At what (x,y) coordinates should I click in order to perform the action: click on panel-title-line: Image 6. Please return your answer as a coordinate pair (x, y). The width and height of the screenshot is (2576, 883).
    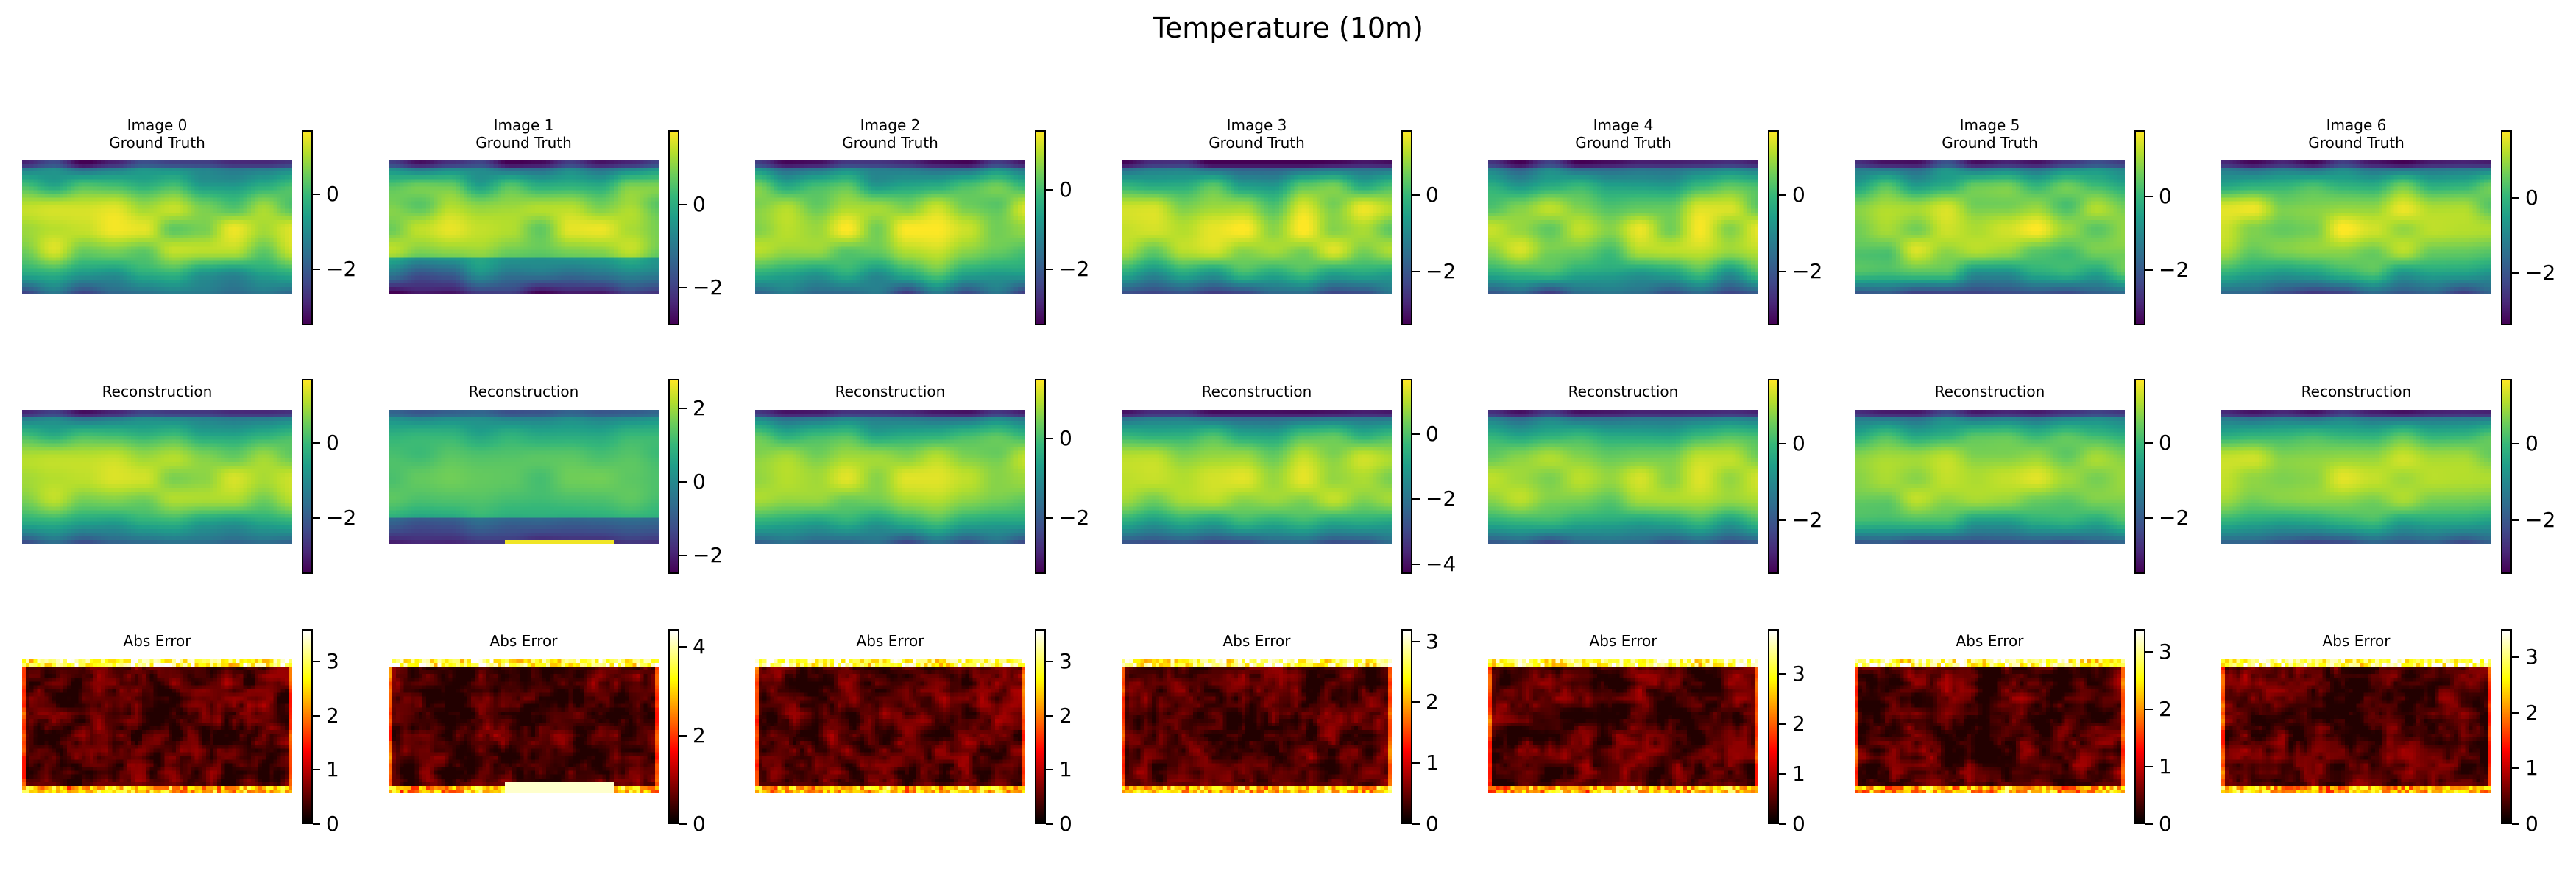
    Looking at the image, I should click on (2356, 125).